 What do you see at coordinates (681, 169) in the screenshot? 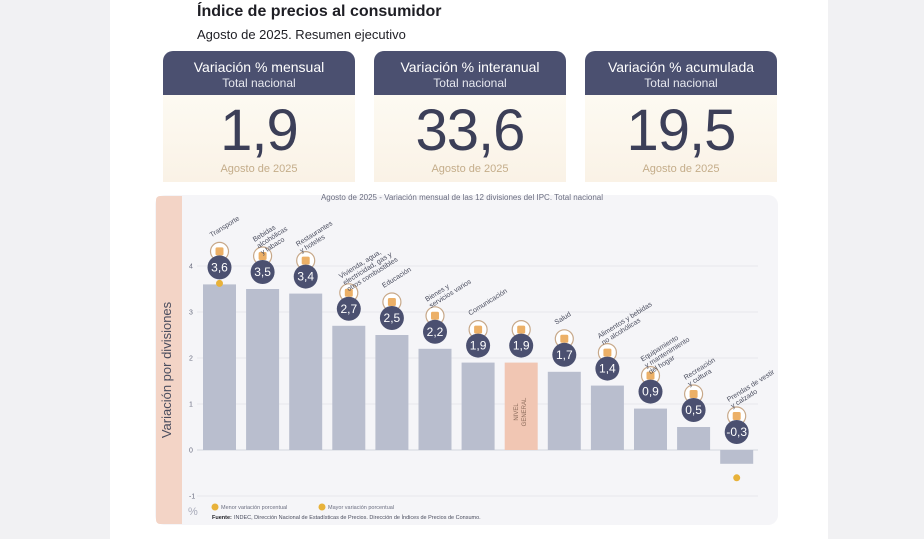
I see `card-accumulated-period: Agosto de 2025` at bounding box center [681, 169].